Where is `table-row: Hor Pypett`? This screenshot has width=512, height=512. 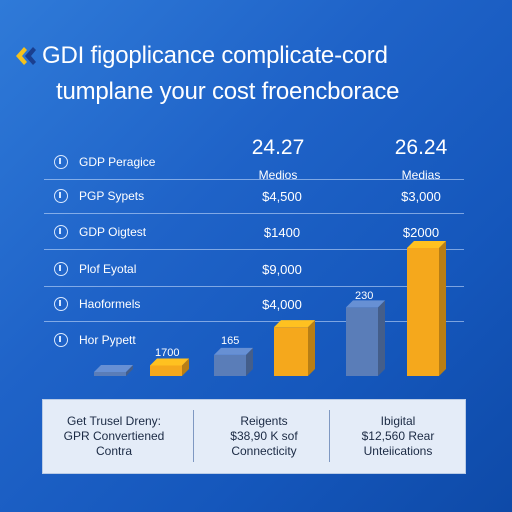
table-row: Hor Pypett is located at coordinates (254, 340).